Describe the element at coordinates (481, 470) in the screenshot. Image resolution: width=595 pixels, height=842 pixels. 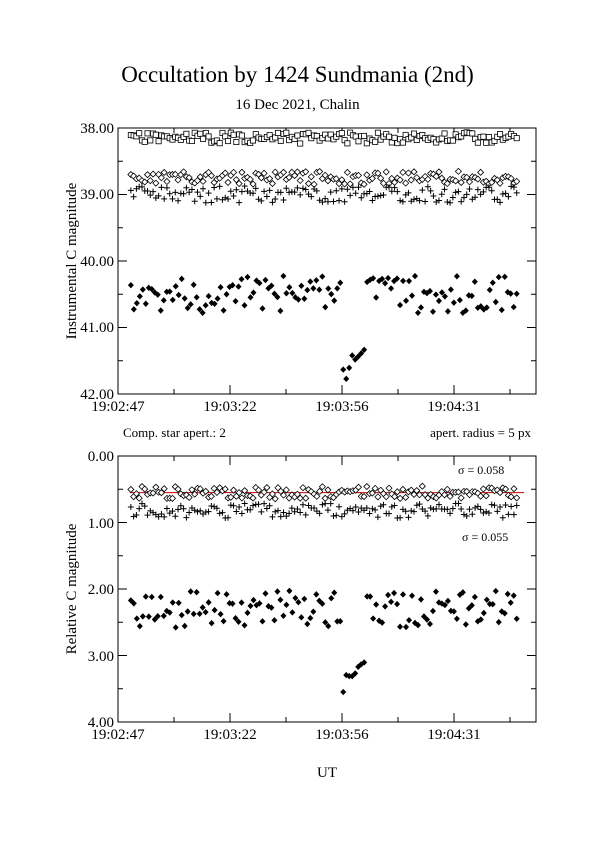
I see `sigma-annotation-upper: σ = 0.058` at that location.